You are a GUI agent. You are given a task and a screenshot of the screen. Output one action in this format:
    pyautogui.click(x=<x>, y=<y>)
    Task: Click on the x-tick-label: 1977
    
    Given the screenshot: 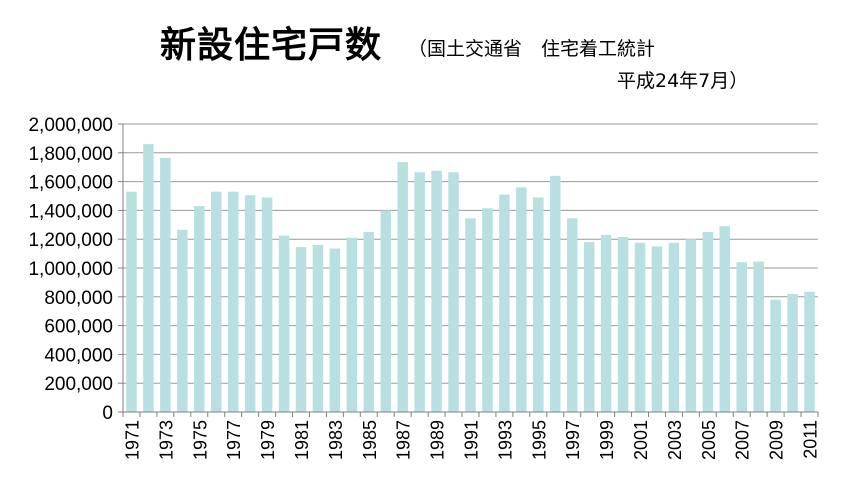 What is the action you would take?
    pyautogui.click(x=234, y=440)
    